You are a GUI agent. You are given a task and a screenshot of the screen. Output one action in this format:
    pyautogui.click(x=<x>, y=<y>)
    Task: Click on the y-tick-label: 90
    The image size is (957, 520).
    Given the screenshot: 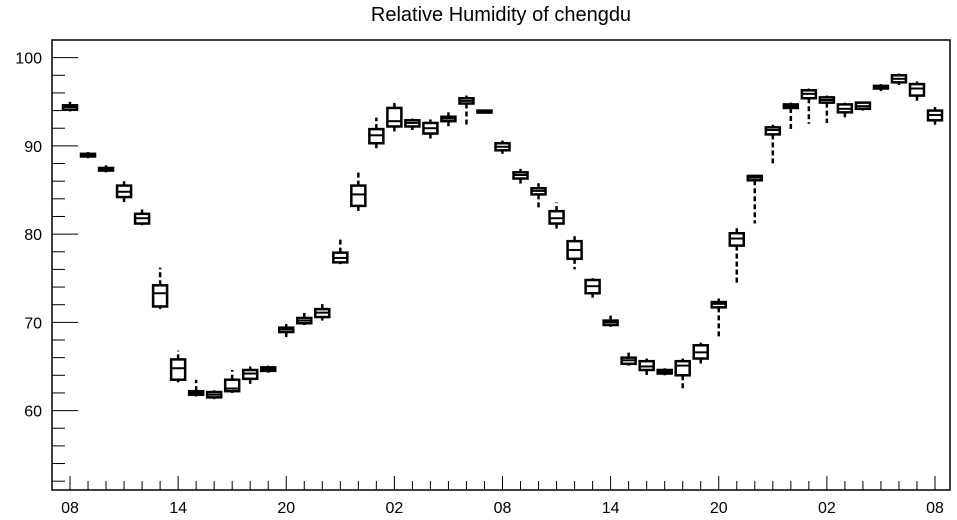 What is the action you would take?
    pyautogui.click(x=33, y=147)
    